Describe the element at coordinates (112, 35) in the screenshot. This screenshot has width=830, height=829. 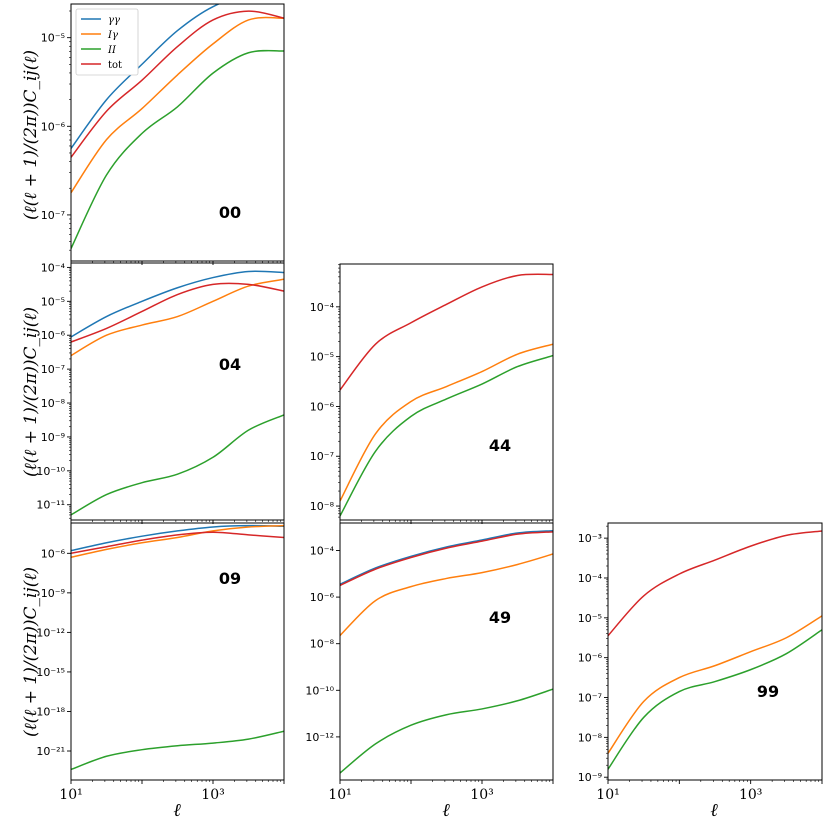
I see `legend-label-Ig: Iγ` at that location.